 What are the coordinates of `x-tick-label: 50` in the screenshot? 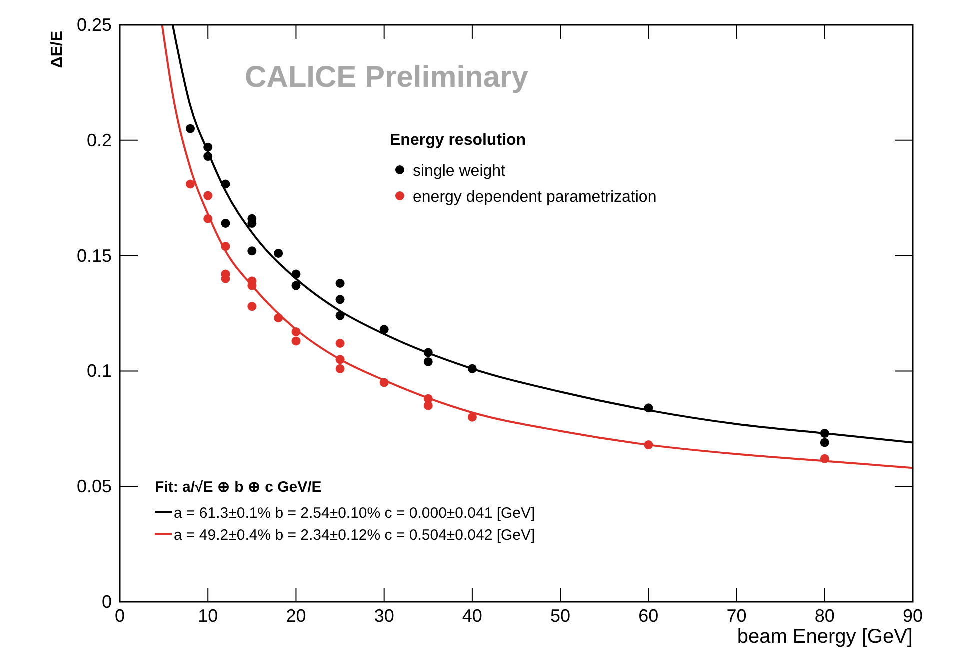 It's located at (560, 616).